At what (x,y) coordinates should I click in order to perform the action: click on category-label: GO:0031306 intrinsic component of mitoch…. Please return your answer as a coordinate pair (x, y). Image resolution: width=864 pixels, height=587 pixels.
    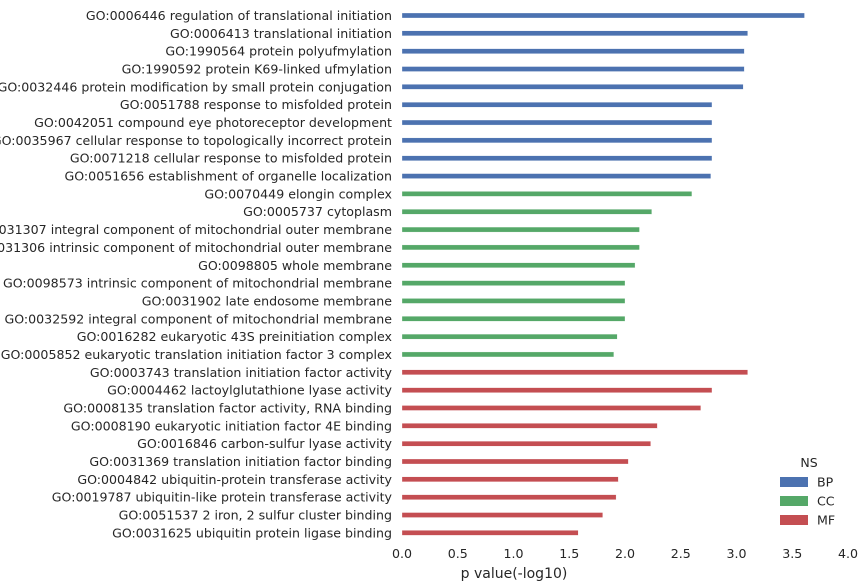
    Looking at the image, I should click on (196, 247).